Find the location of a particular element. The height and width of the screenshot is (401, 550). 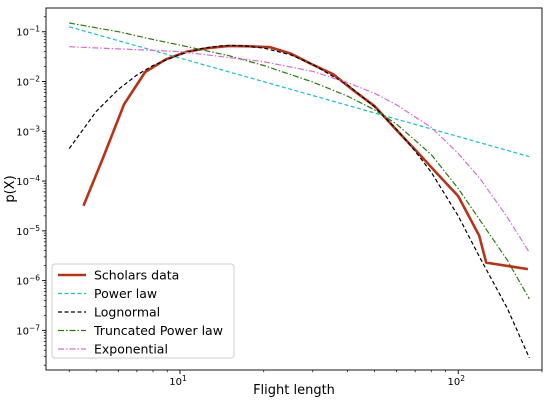

y-tick-label: 10⁻⁴ is located at coordinates (28, 181).